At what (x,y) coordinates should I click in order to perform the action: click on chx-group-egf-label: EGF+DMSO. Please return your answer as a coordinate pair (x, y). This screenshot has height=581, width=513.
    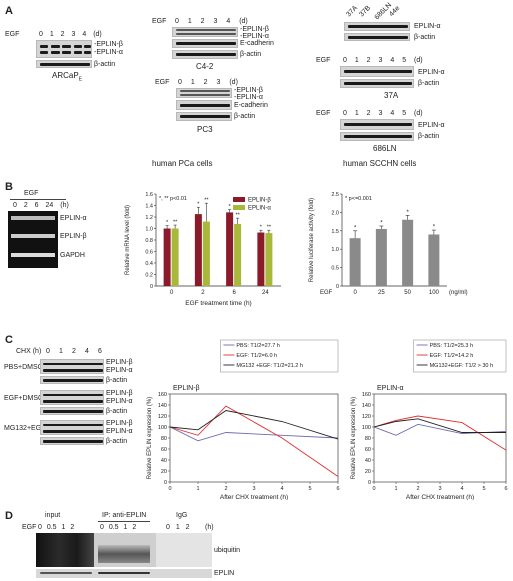
    Looking at the image, I should click on (24, 398).